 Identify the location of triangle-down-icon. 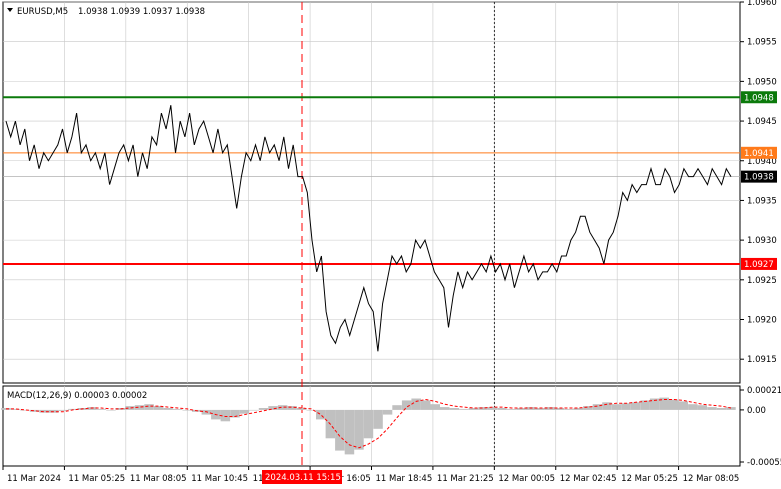
(10, 10).